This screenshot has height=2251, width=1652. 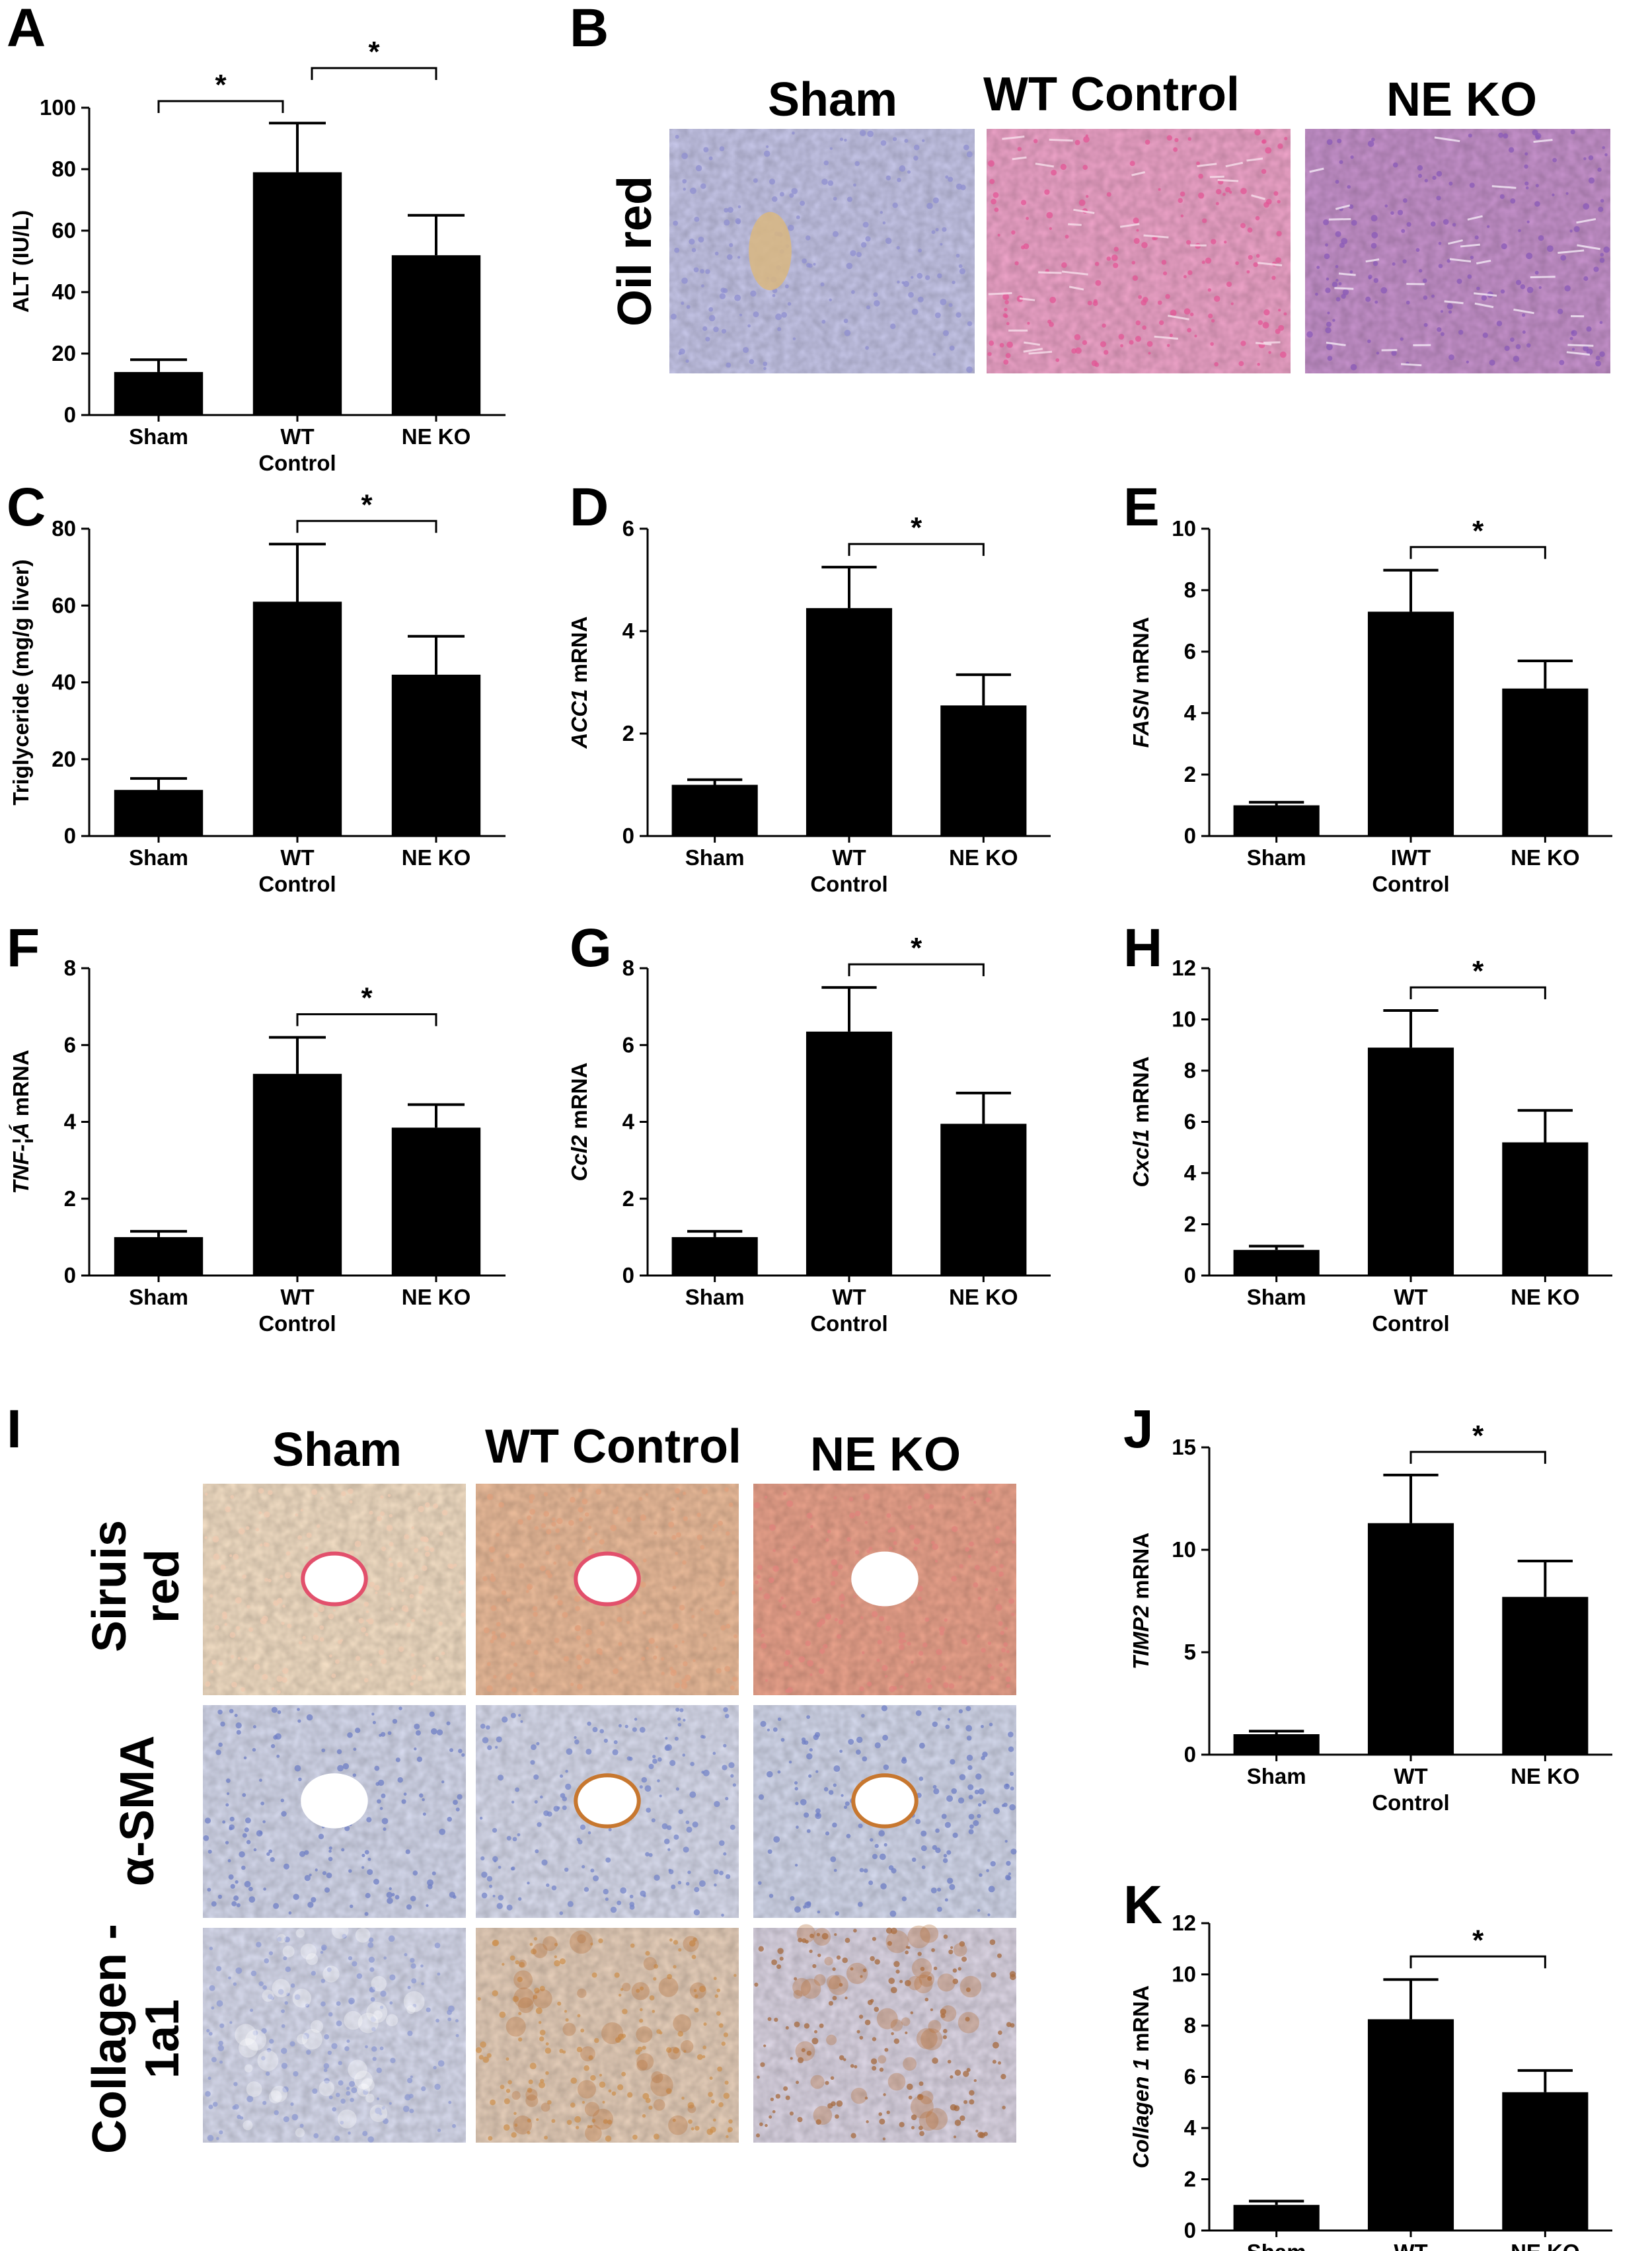 I want to click on y-tick-label-k: 10, so click(x=1184, y=1974).